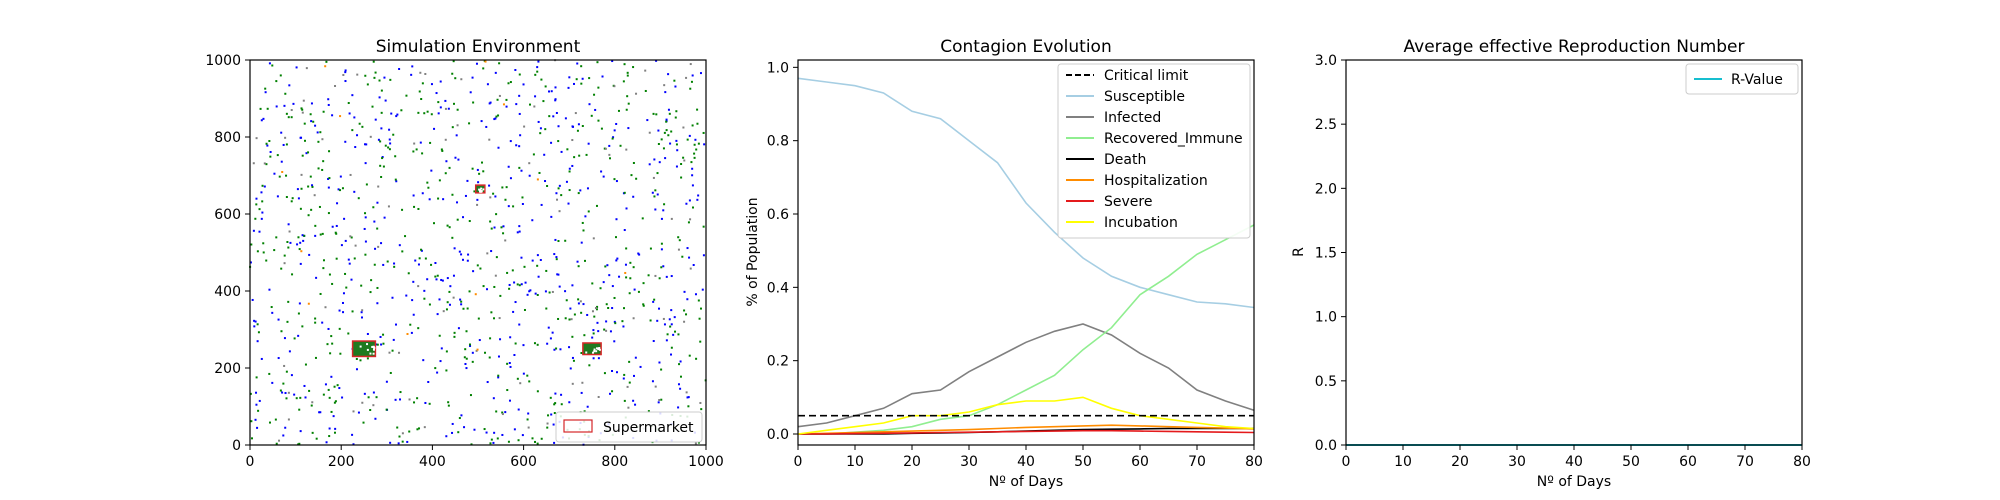 This screenshot has height=500, width=2000. What do you see at coordinates (1154, 151) in the screenshot?
I see `contagion-legend-box` at bounding box center [1154, 151].